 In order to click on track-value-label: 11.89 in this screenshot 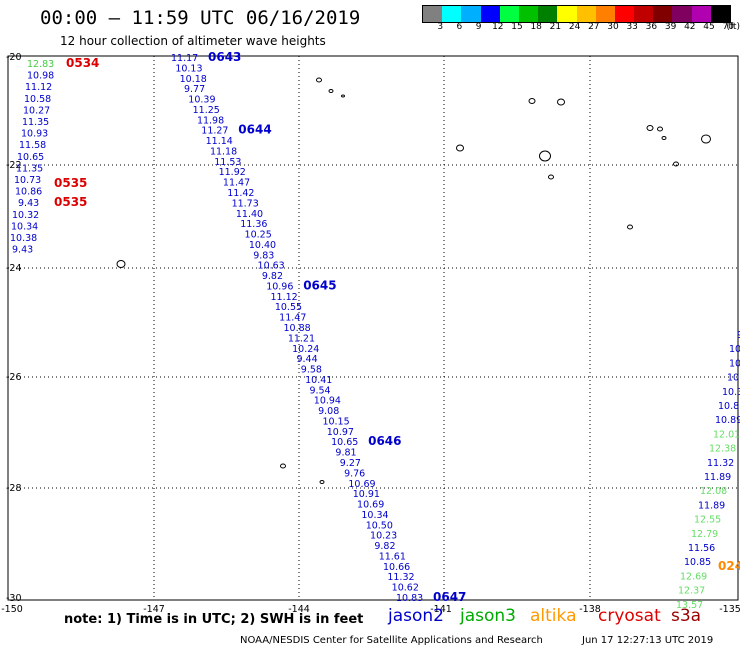, I will do `click(717, 477)`.